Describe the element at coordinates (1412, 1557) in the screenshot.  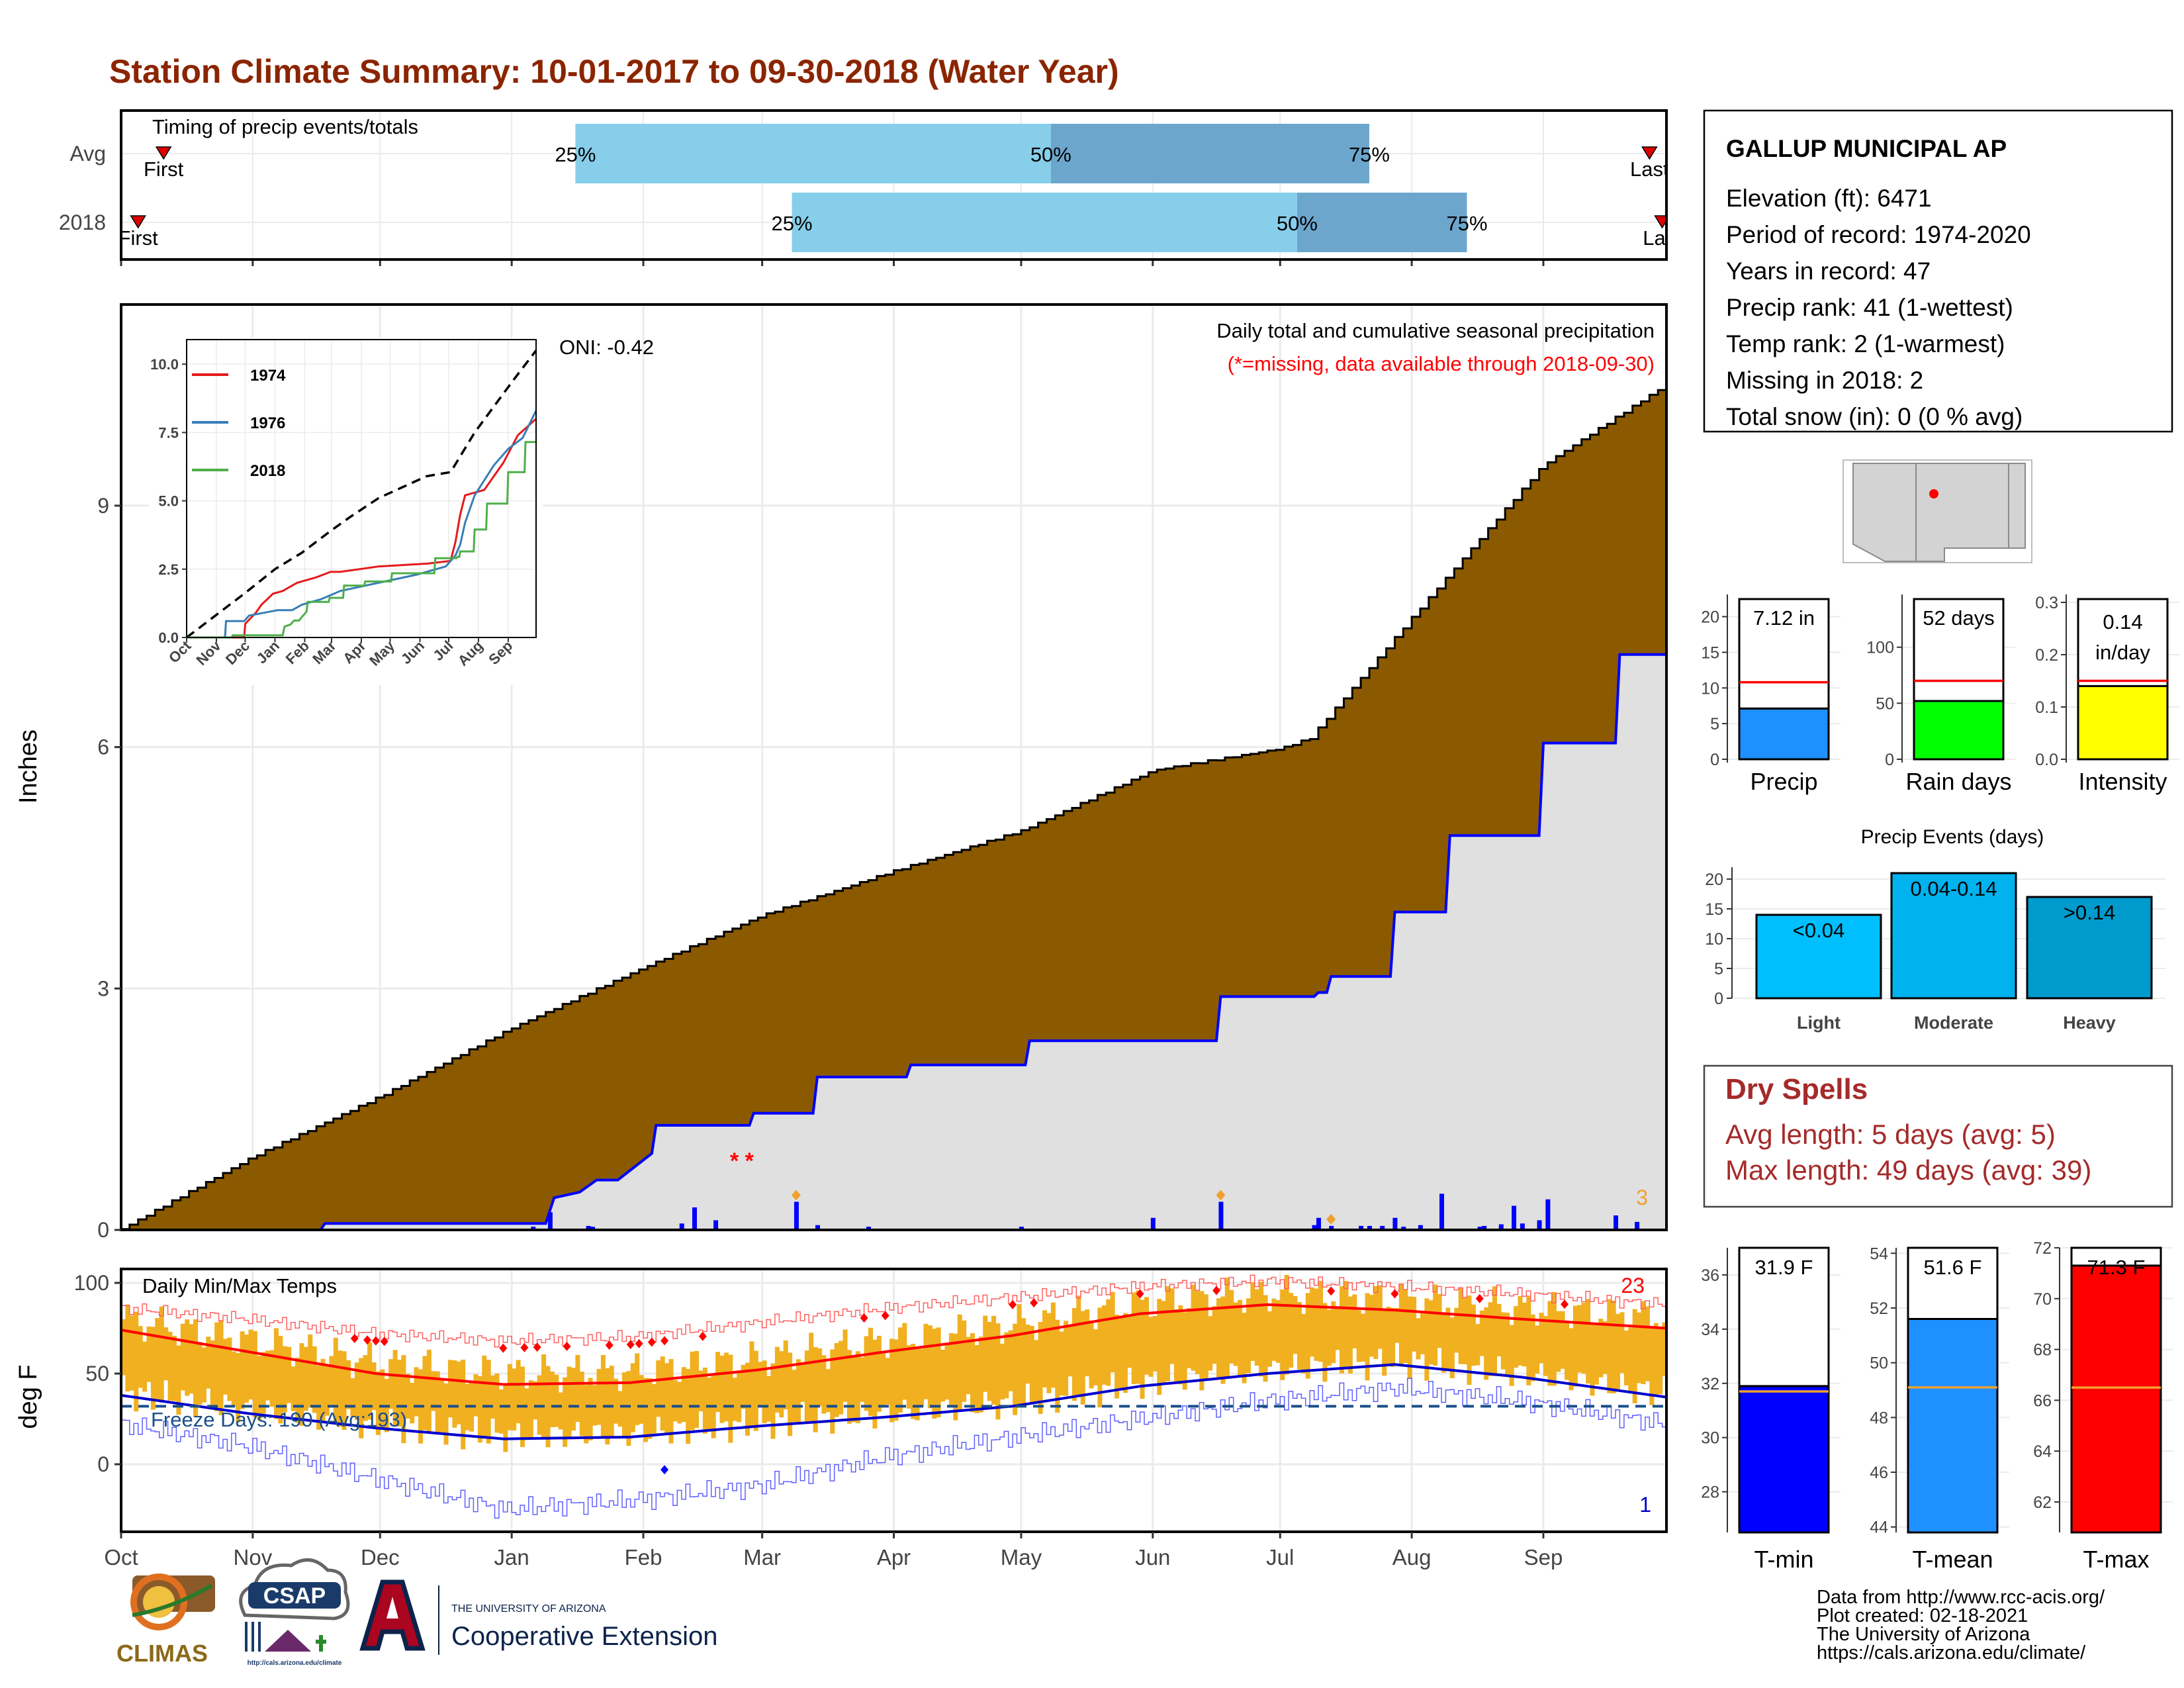
I see `month-xtick-label: Aug` at that location.